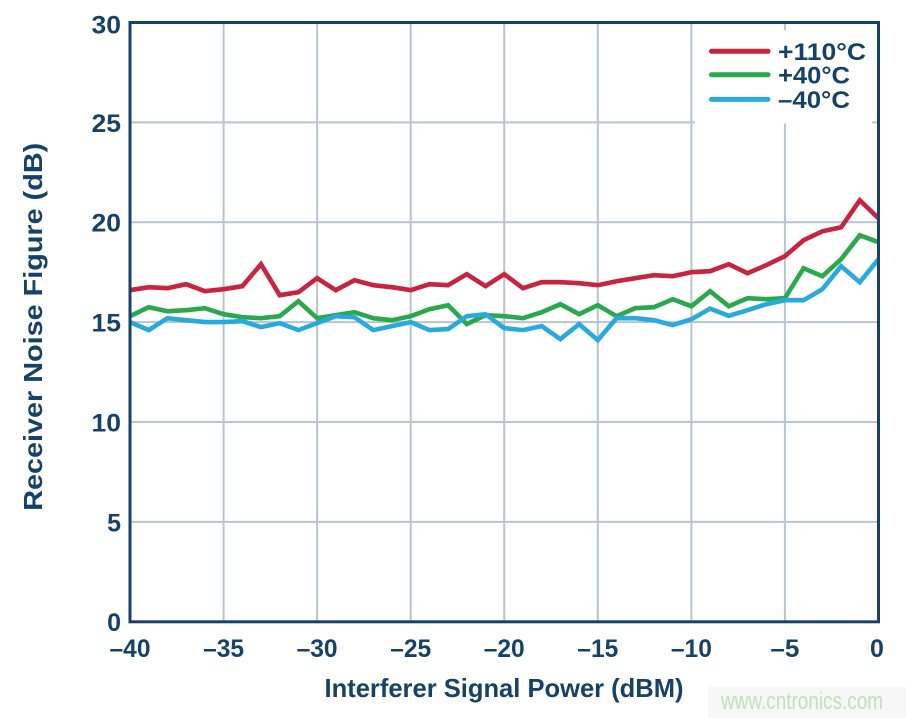 This screenshot has width=906, height=718. What do you see at coordinates (107, 124) in the screenshot?
I see `svg-text: 25` at bounding box center [107, 124].